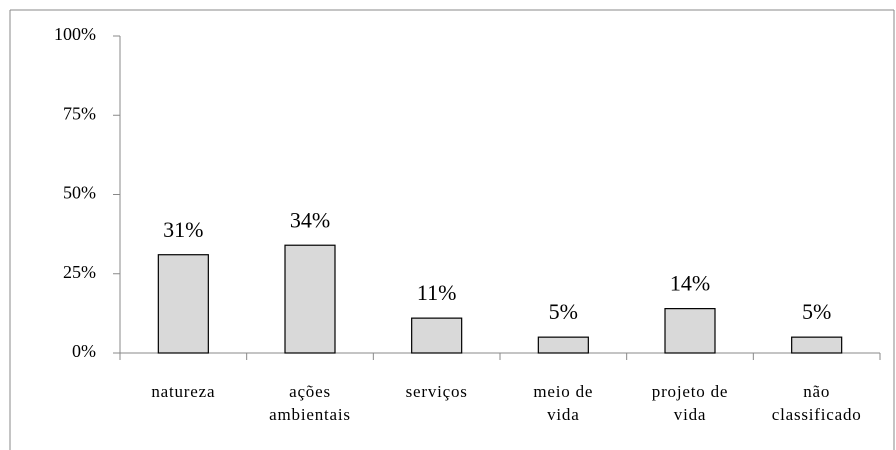 This screenshot has height=450, width=896. What do you see at coordinates (79, 272) in the screenshot?
I see `y-tick-label: 25%` at bounding box center [79, 272].